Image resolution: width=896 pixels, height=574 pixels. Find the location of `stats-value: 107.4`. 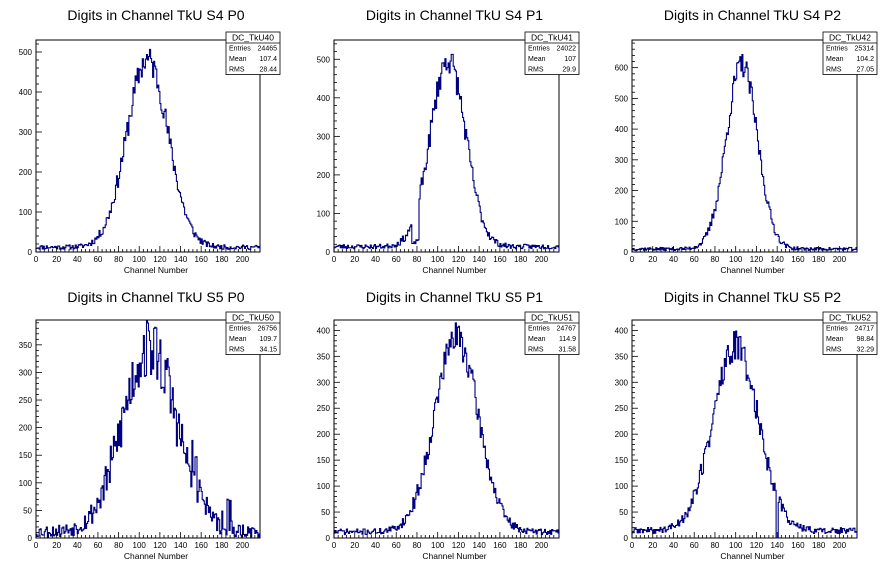

stats-value: 107.4 is located at coordinates (268, 59).